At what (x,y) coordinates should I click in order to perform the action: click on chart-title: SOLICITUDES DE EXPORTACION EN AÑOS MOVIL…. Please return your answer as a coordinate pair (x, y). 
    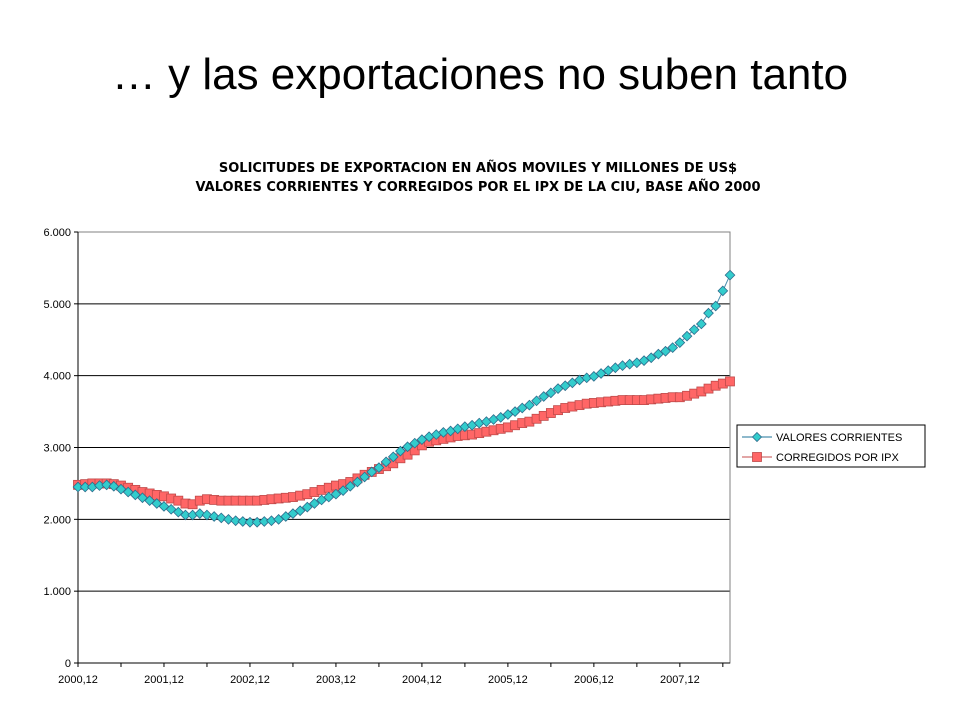
    Looking at the image, I should click on (478, 168).